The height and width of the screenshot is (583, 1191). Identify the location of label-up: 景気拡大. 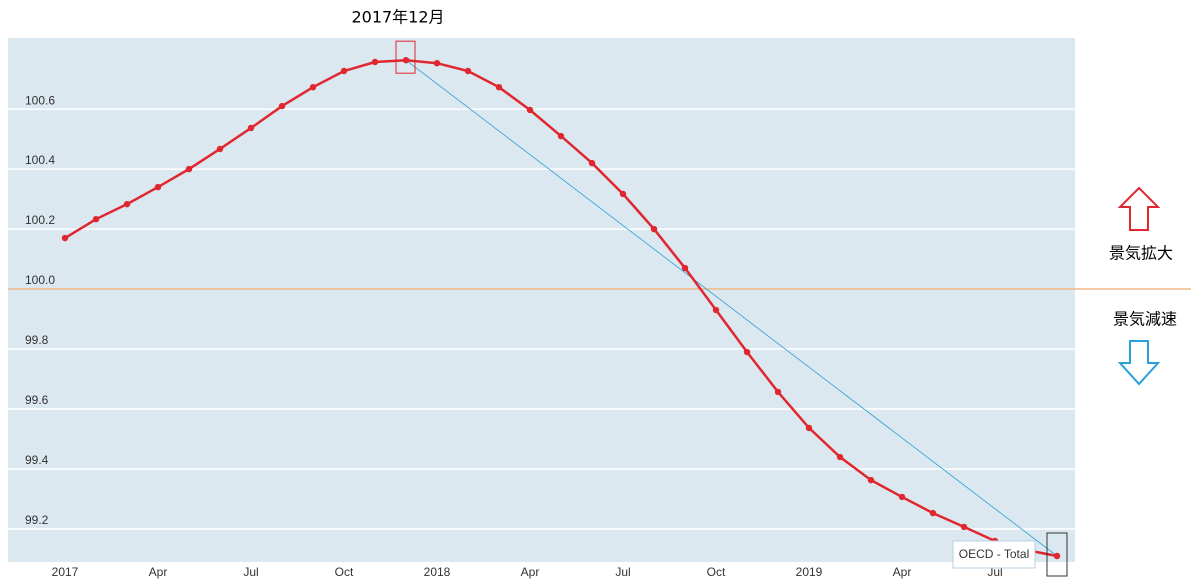
(1141, 253).